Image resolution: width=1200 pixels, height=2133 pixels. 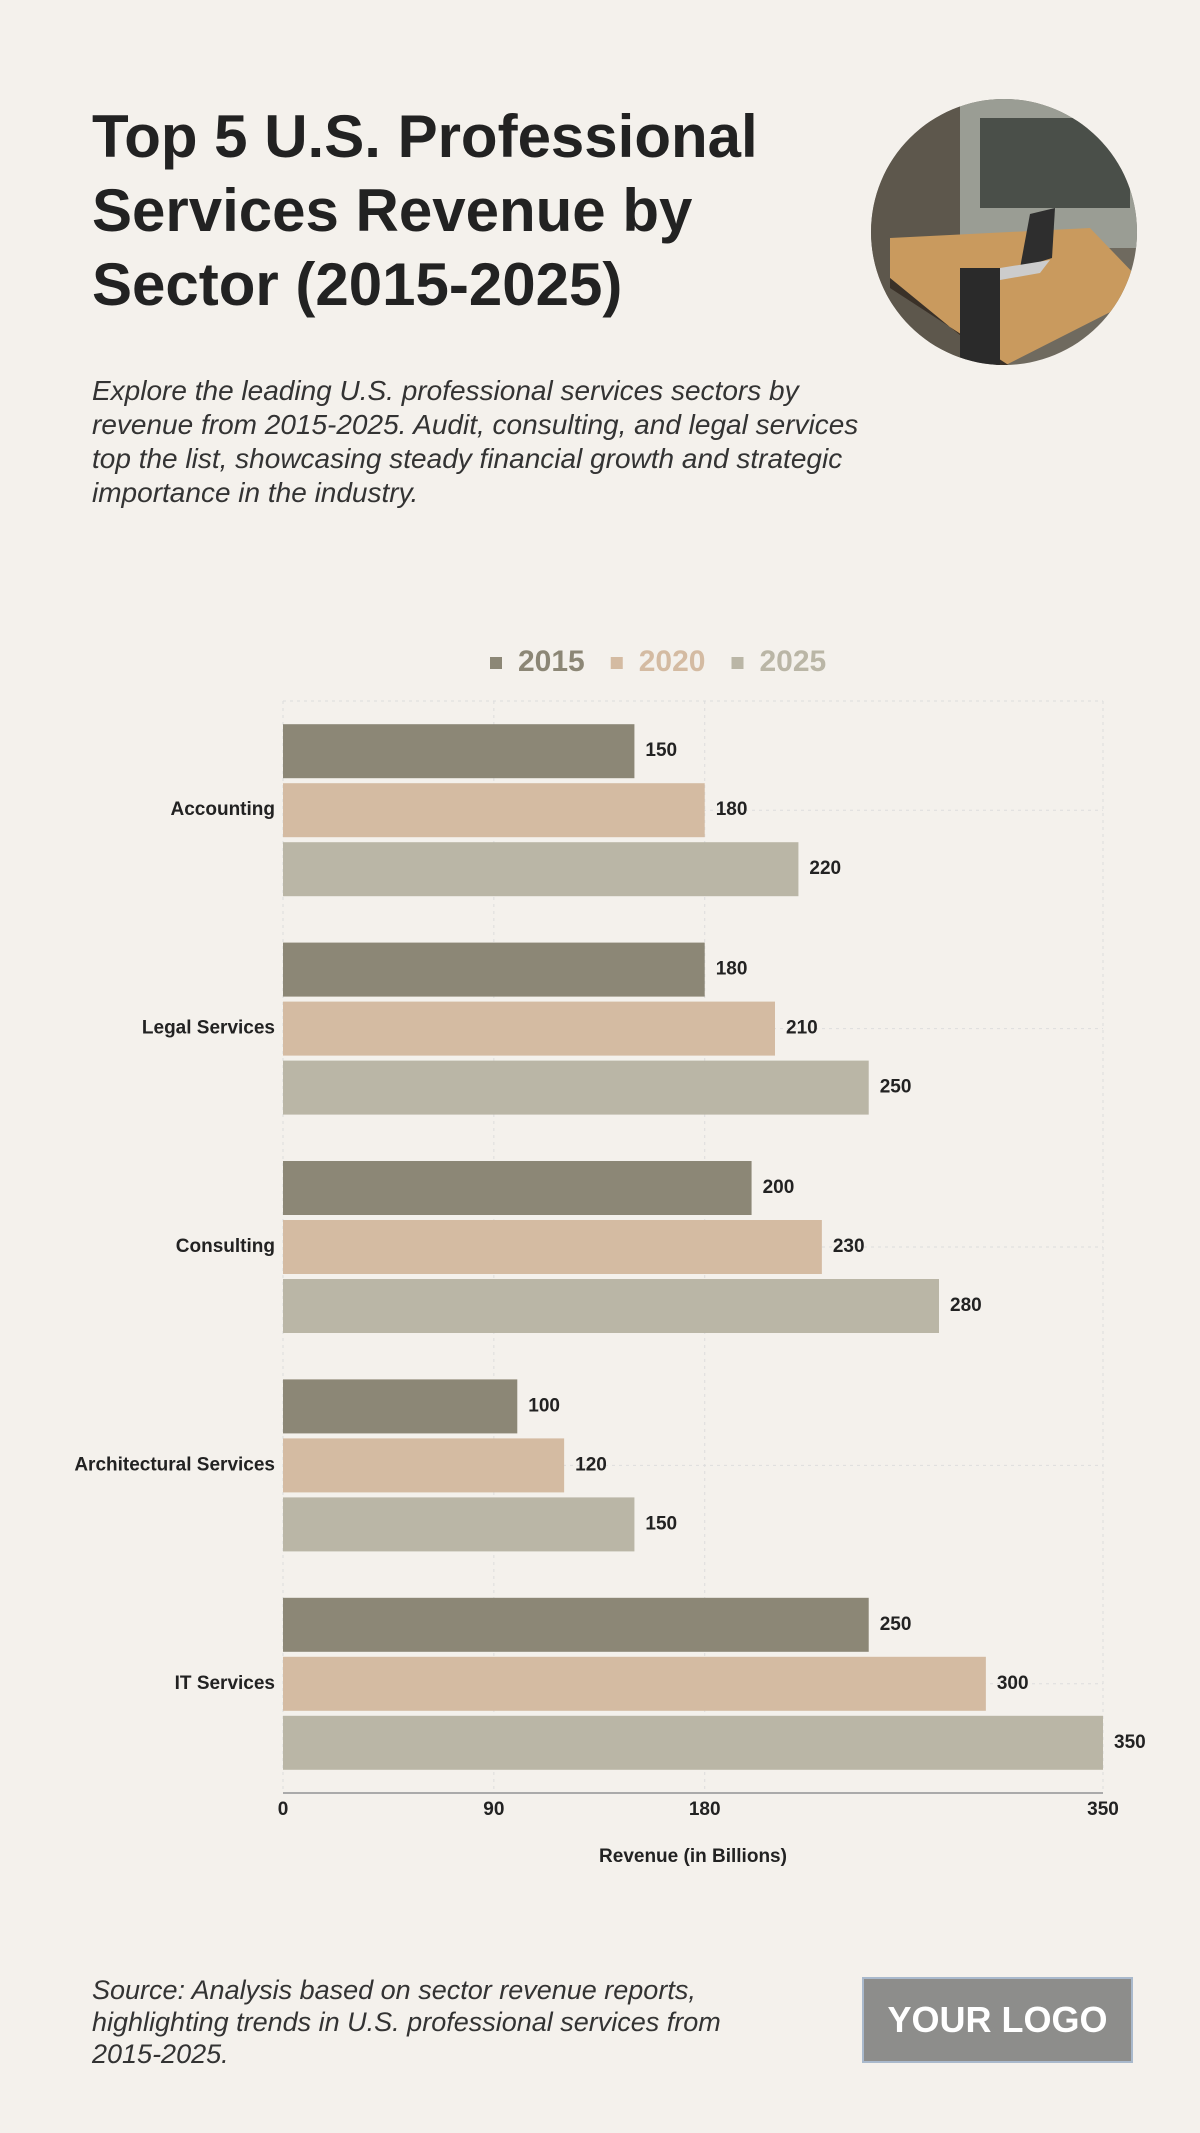 What do you see at coordinates (802, 1028) in the screenshot?
I see `value-label: 210` at bounding box center [802, 1028].